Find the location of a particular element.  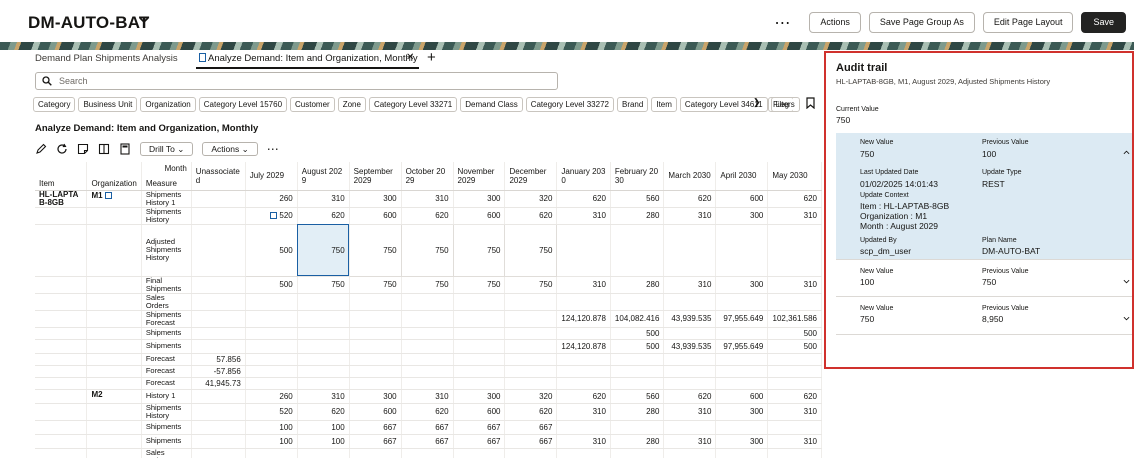

month-column-header: August 2029 is located at coordinates (323, 176).